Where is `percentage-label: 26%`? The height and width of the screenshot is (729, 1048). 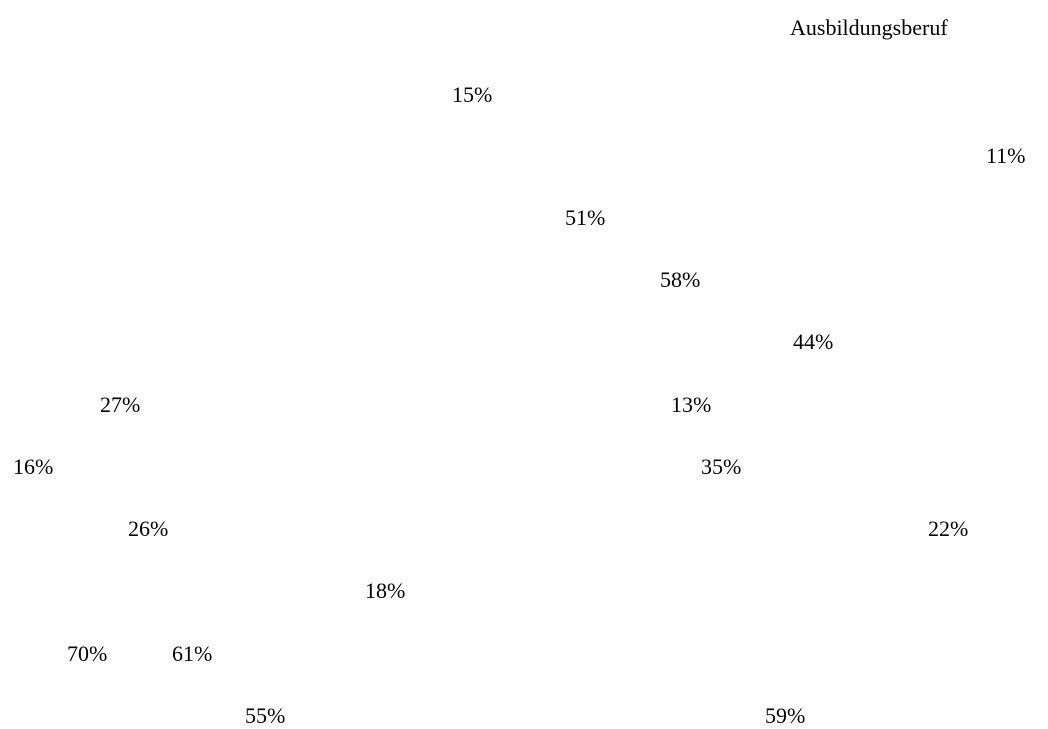 percentage-label: 26% is located at coordinates (148, 528).